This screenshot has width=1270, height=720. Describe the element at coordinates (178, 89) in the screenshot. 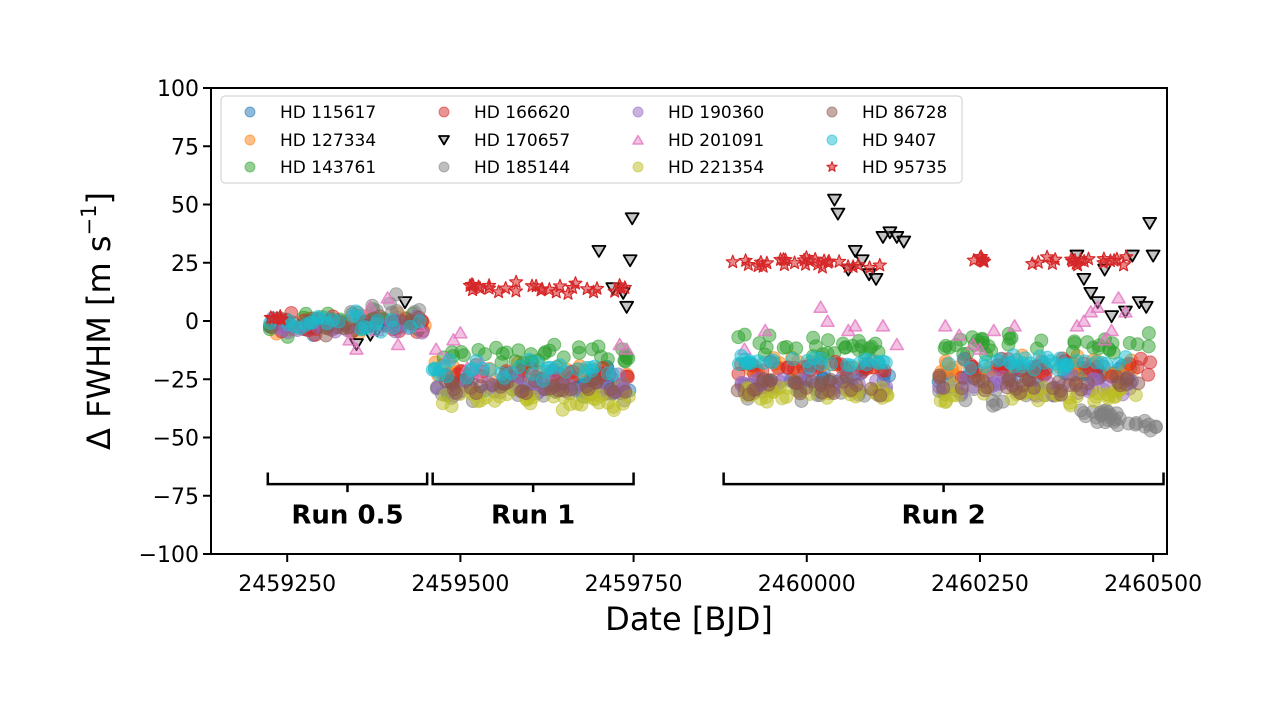

I see `y-tick-label: 100` at that location.